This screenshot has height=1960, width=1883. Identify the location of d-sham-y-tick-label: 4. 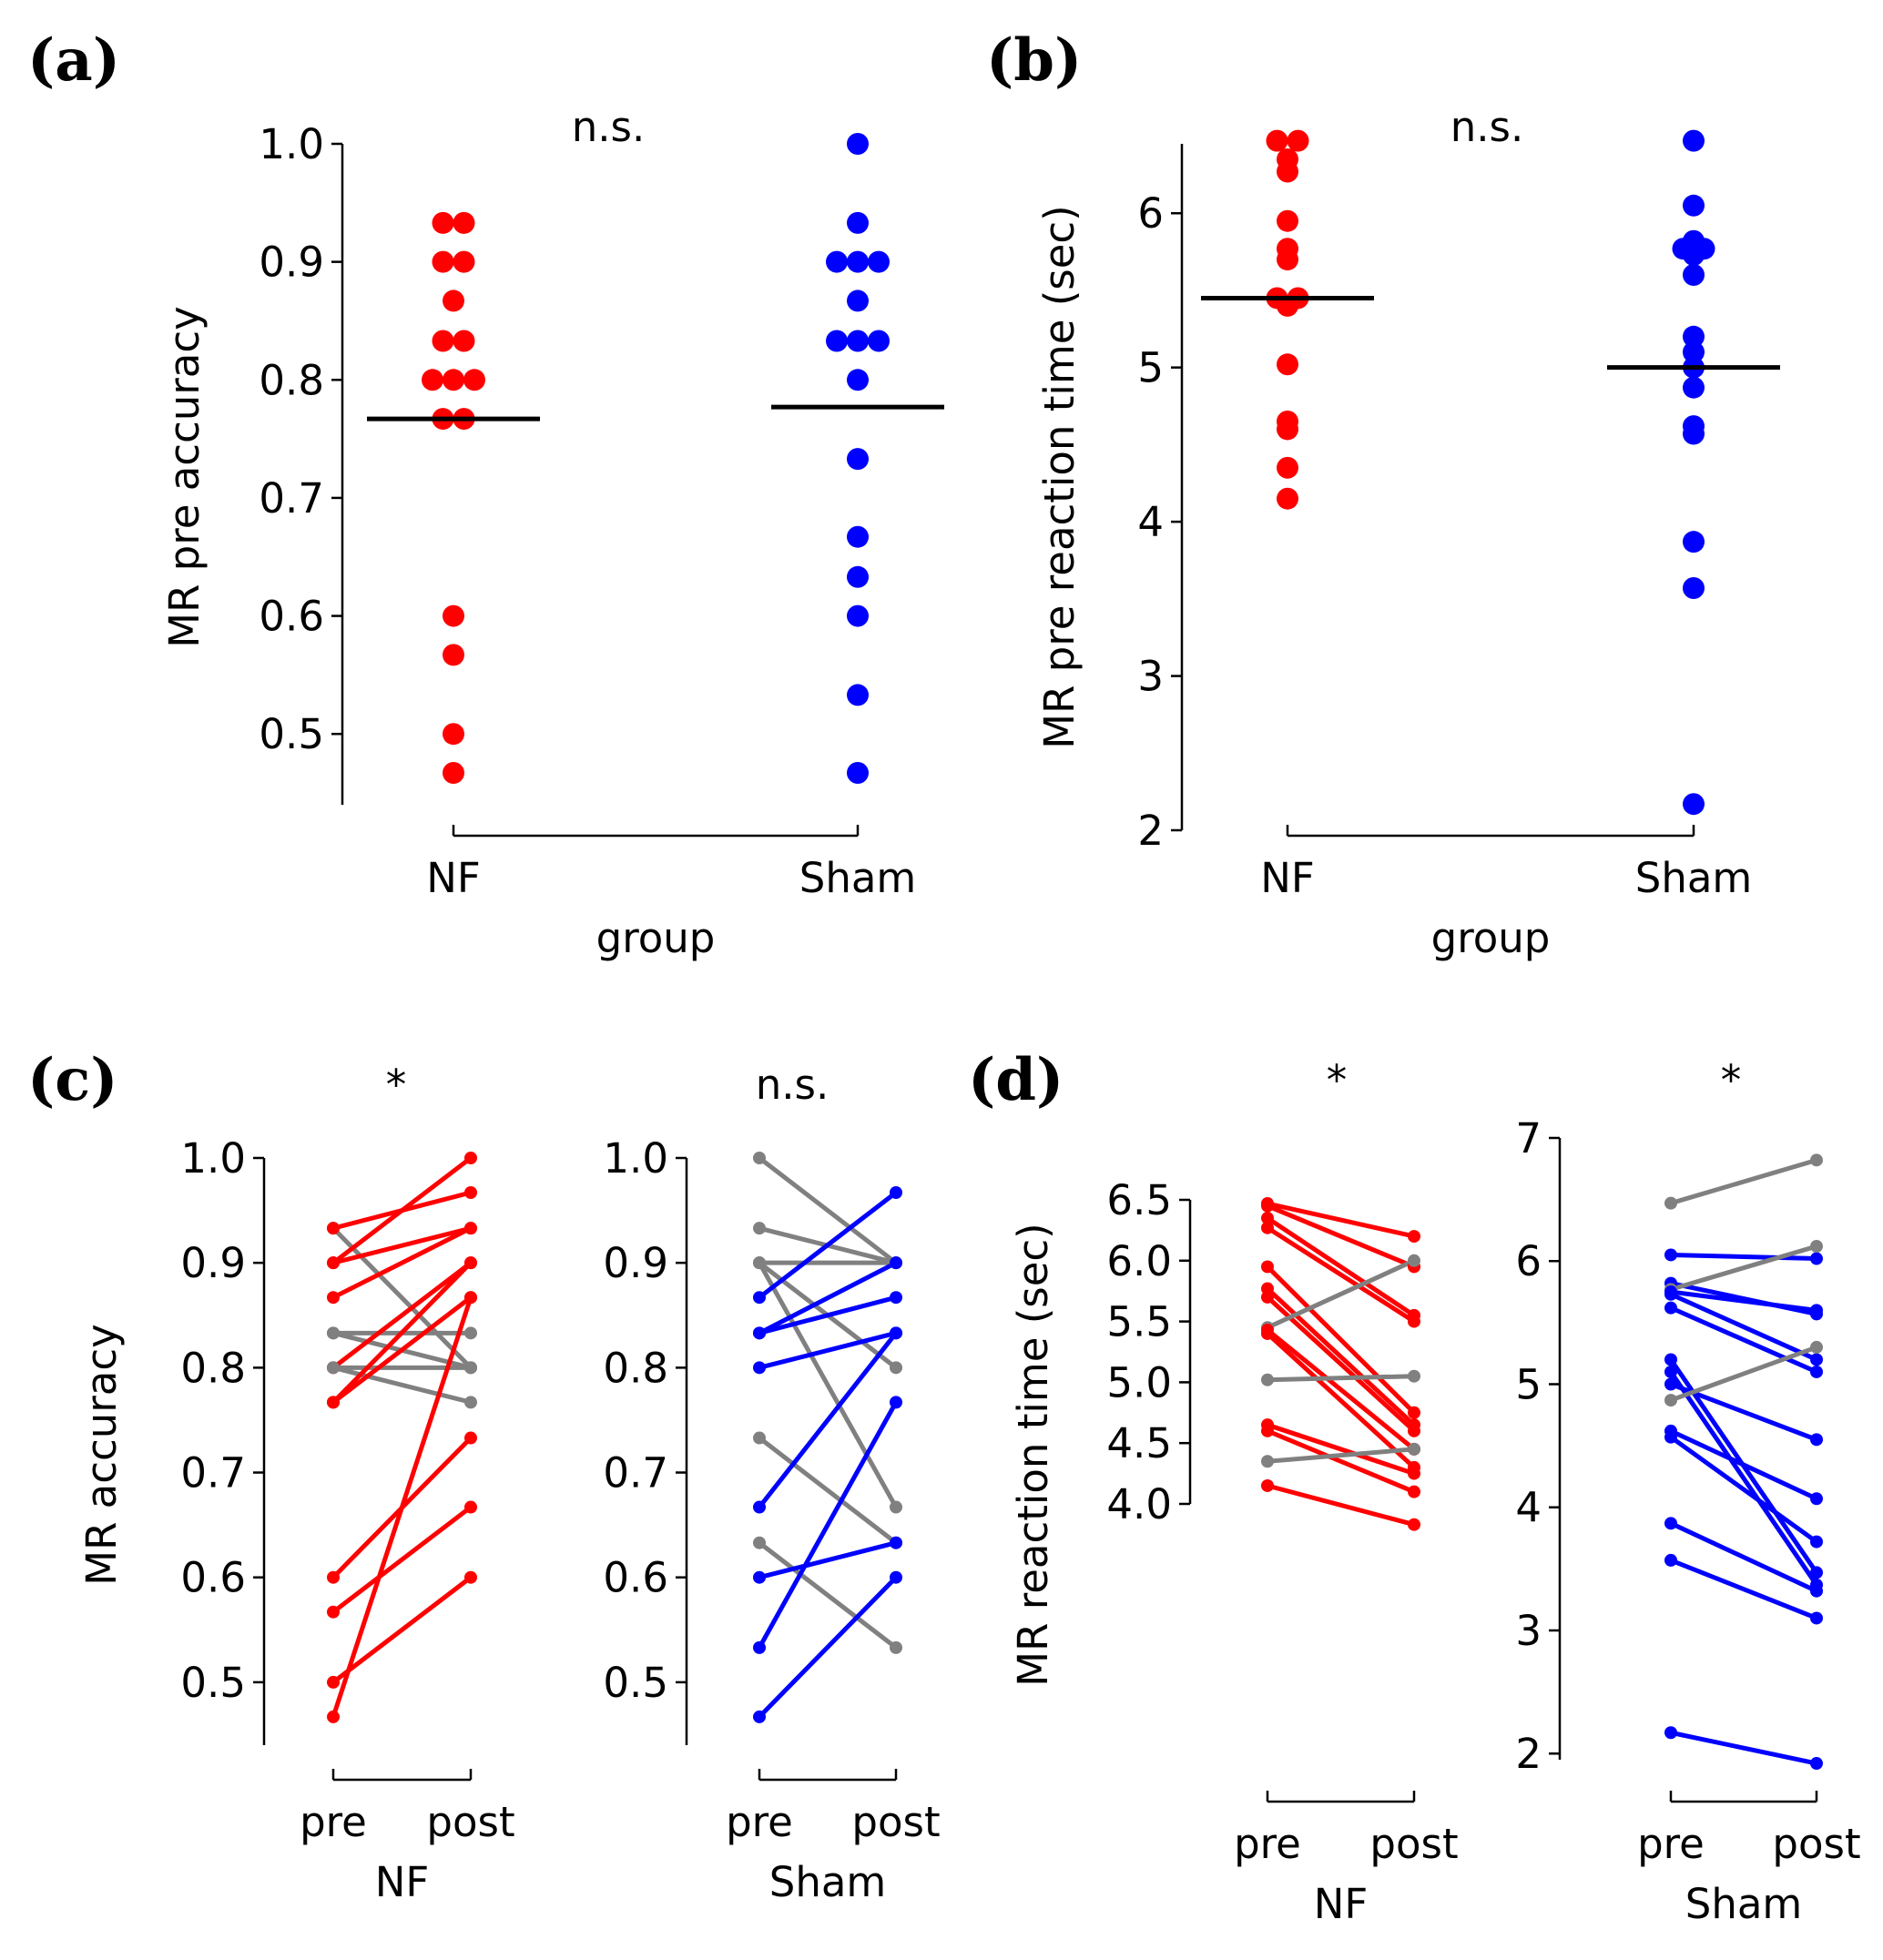
(1528, 1508).